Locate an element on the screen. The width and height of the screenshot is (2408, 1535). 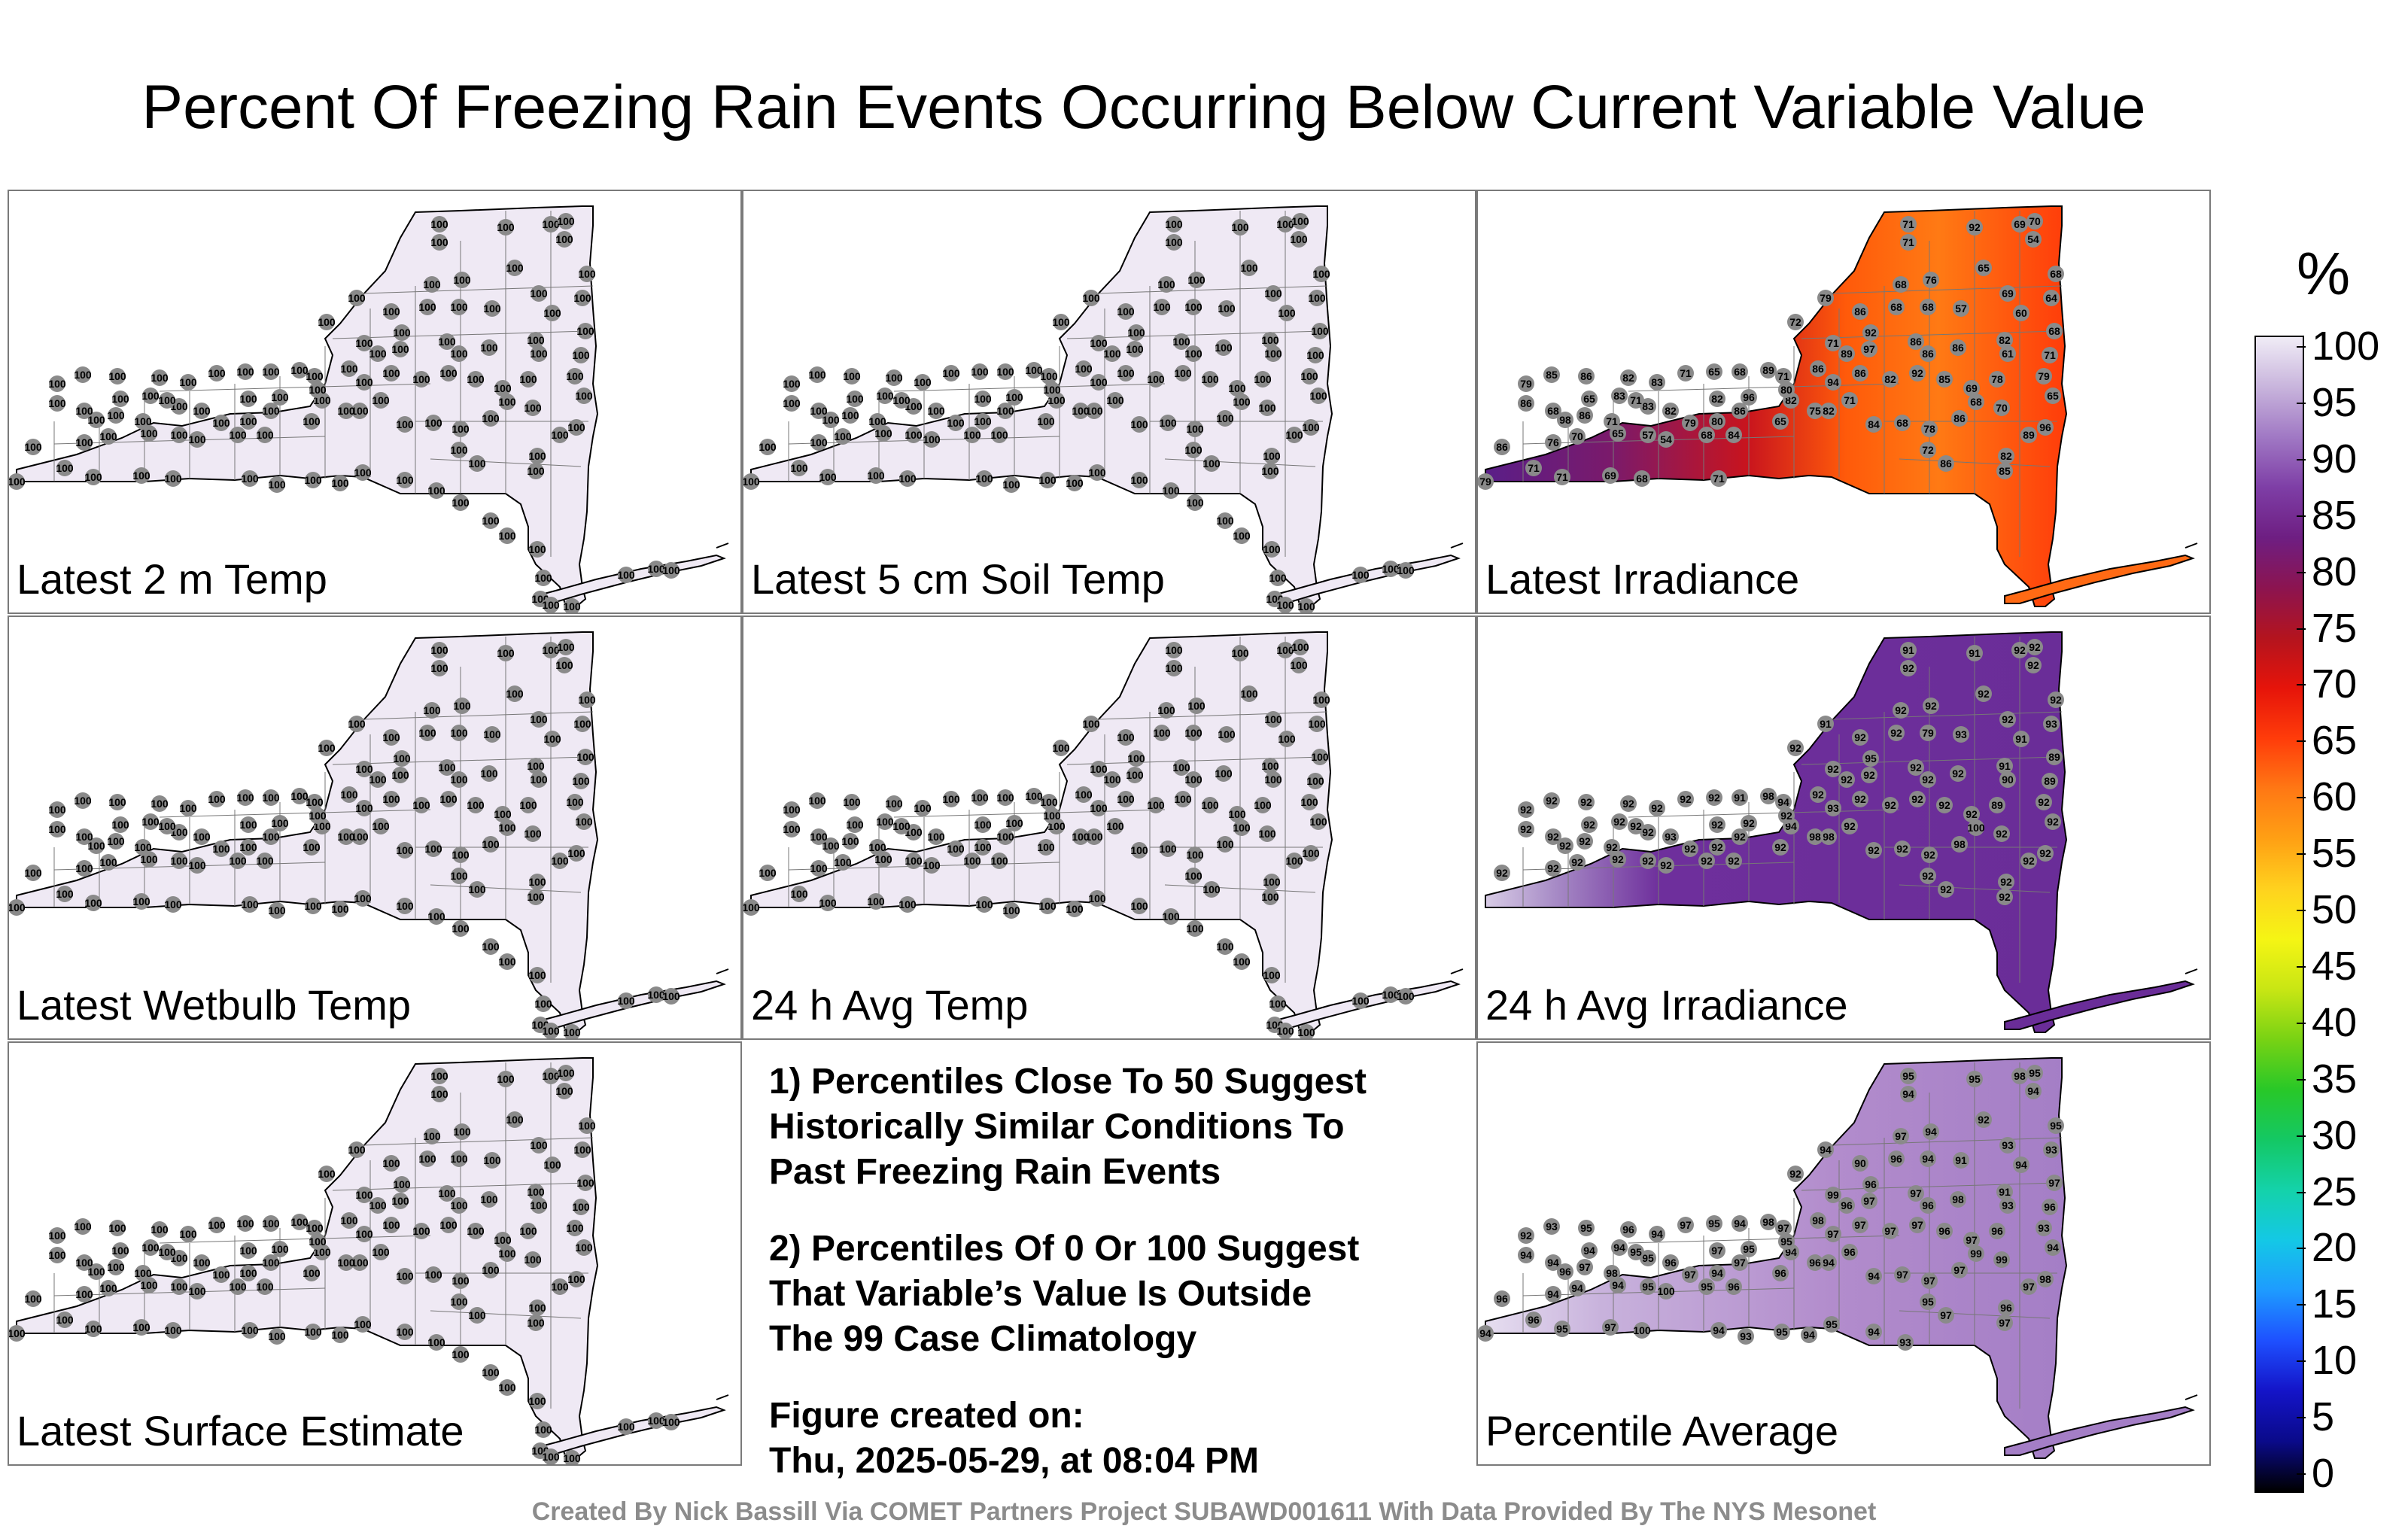
long-island-outline is located at coordinates (2099, 1431).